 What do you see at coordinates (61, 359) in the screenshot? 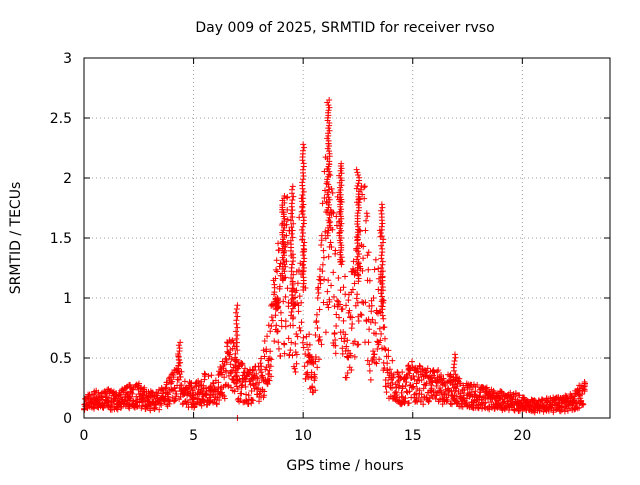
I see `y-tick-label: 0.5` at bounding box center [61, 359].